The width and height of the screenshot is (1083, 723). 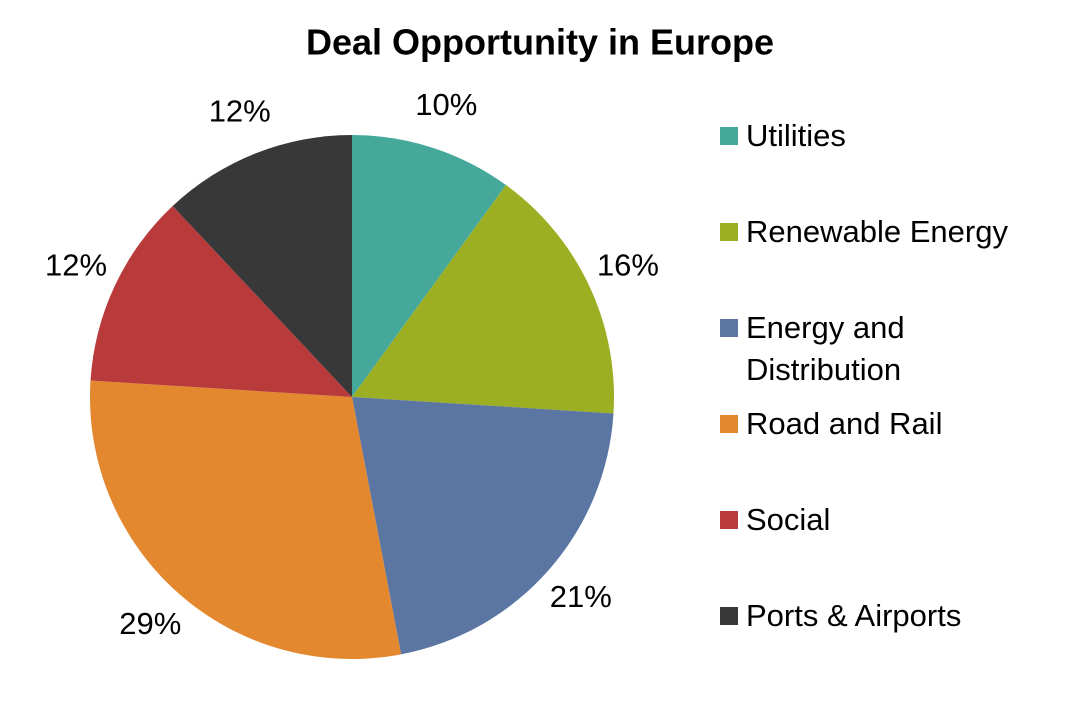 I want to click on data-label: 16%, so click(x=628, y=264).